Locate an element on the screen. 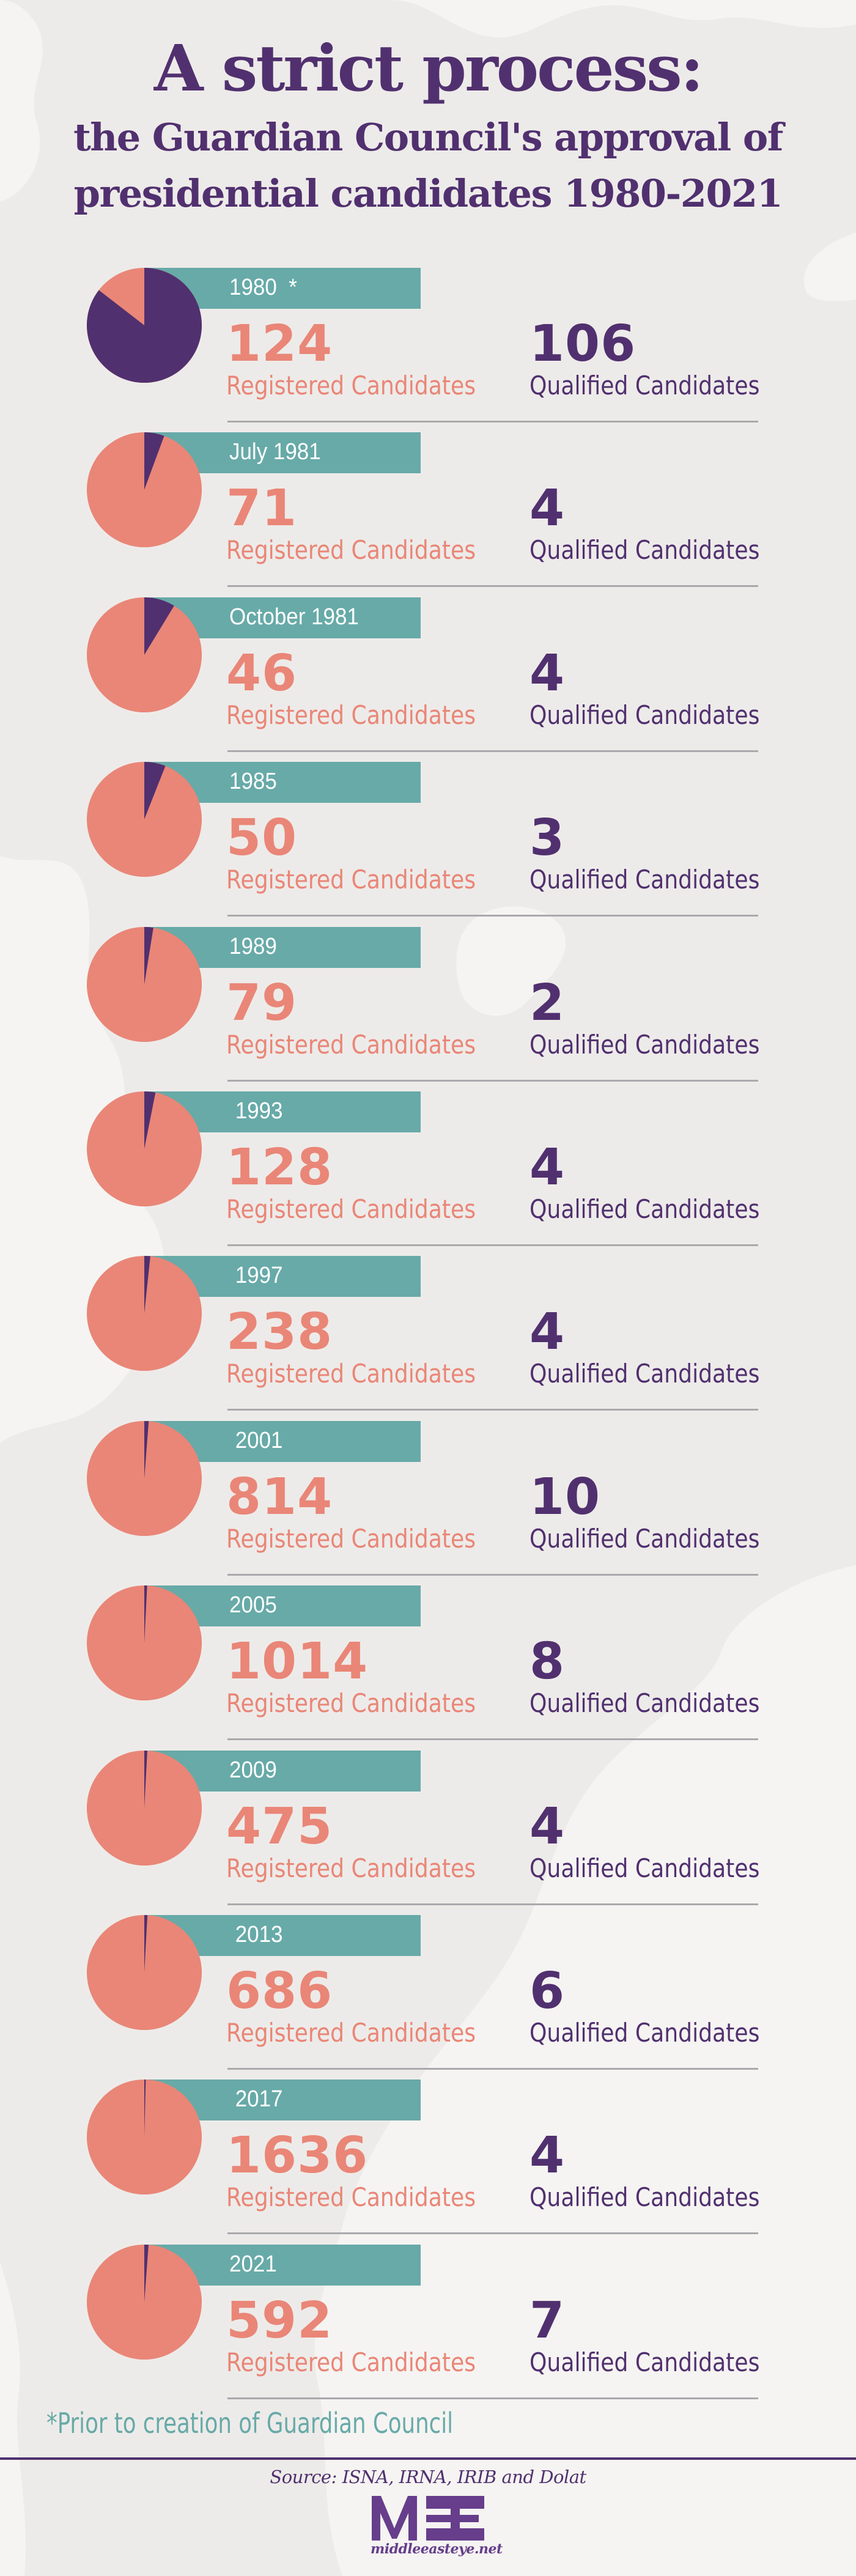 This screenshot has height=2576, width=856. year-label: 1980 * is located at coordinates (263, 287).